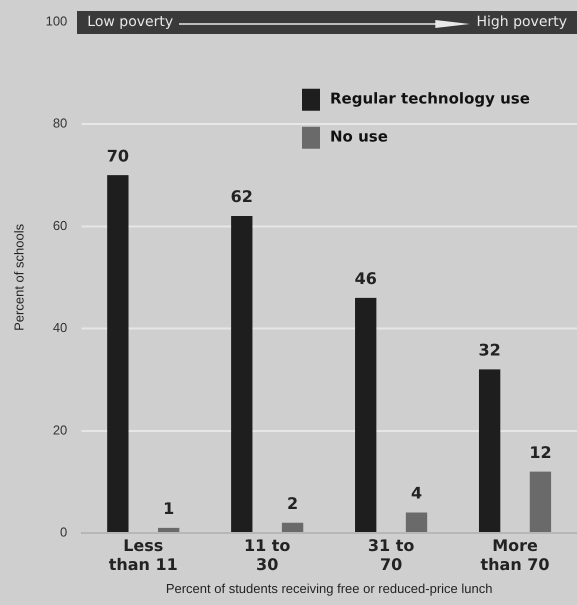 The width and height of the screenshot is (577, 605). I want to click on y-tick-label: 80, so click(60, 123).